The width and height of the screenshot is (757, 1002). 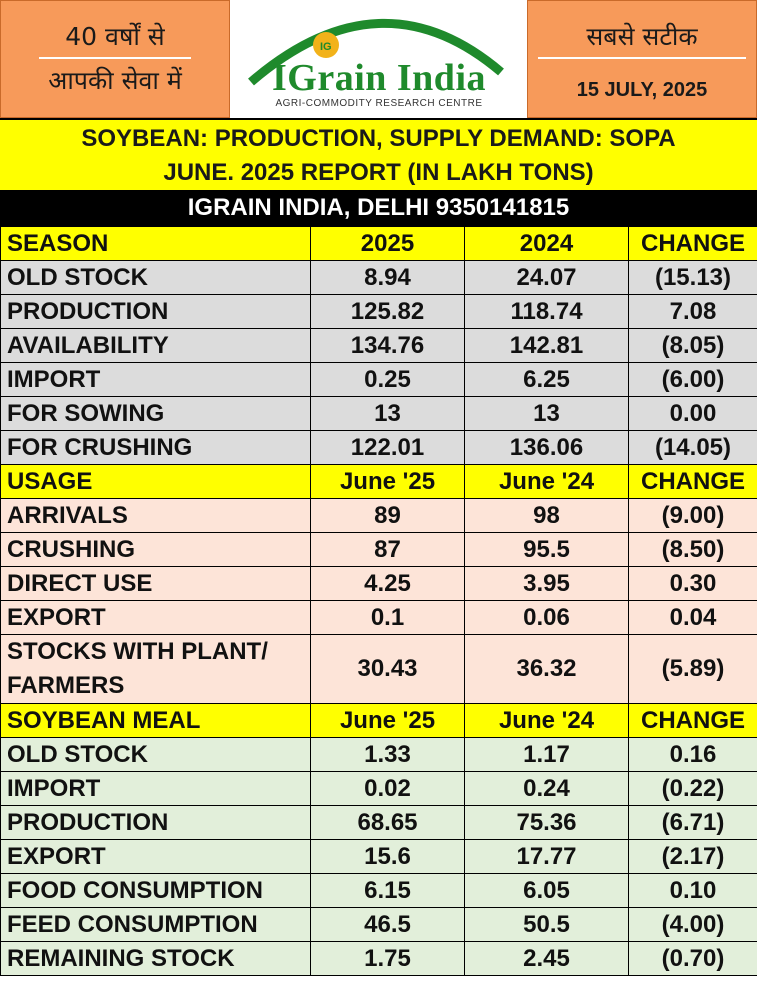 I want to click on accuracy-box: सबसे सटीक 15 JULY, 2025, so click(x=642, y=59).